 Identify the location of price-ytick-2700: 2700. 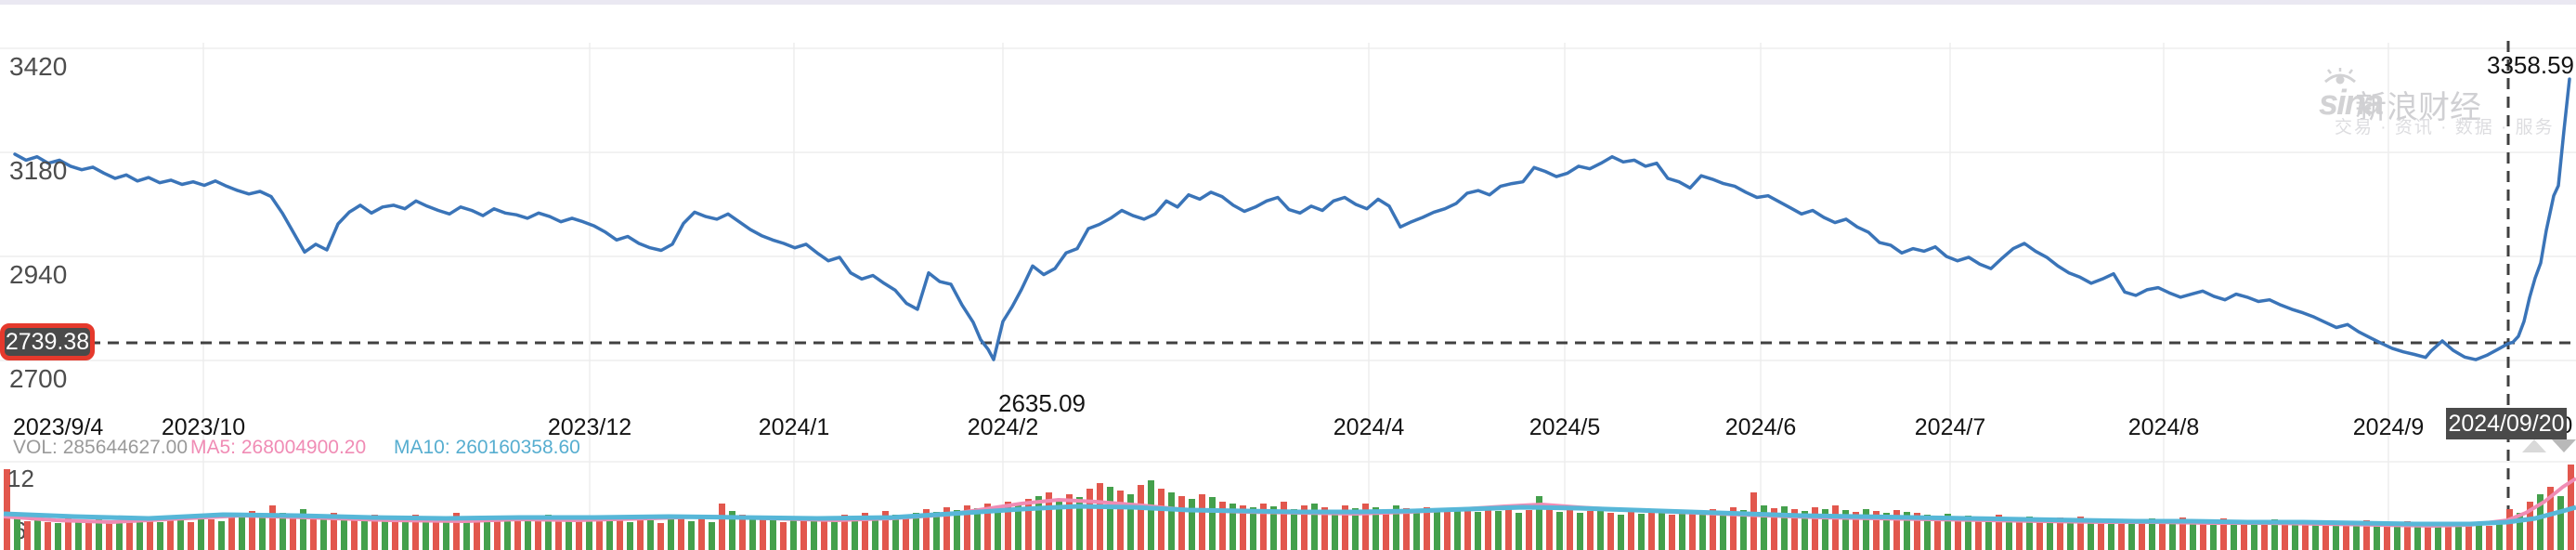
(38, 379).